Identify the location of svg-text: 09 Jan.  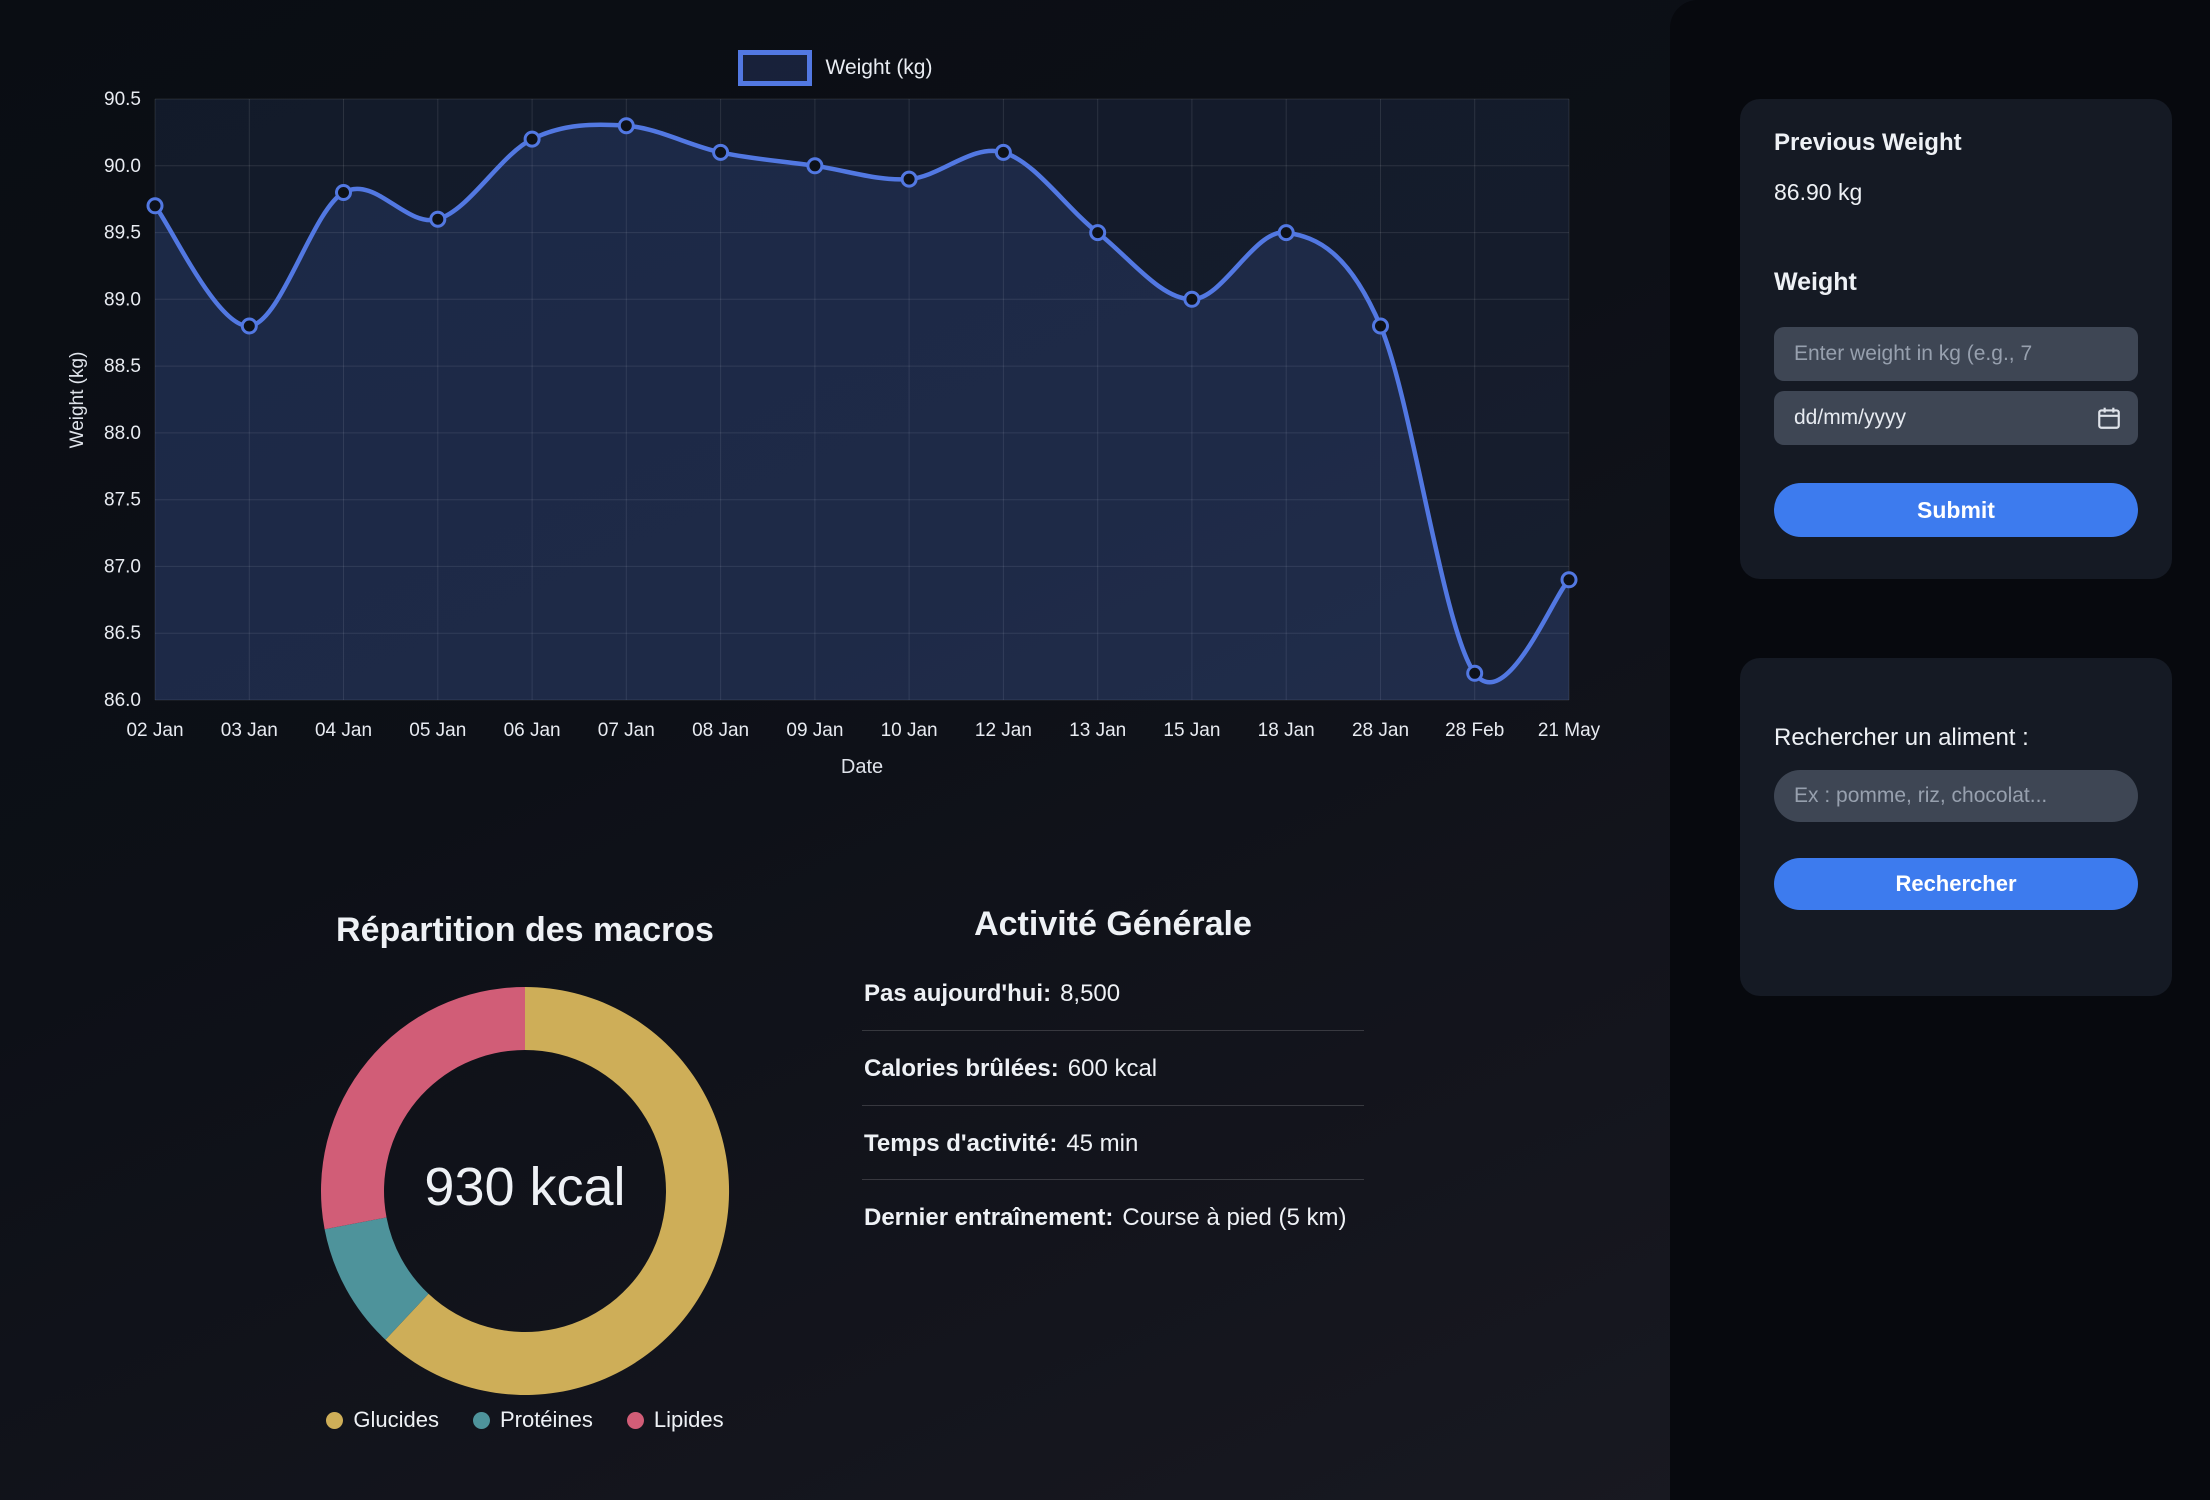
(814, 730).